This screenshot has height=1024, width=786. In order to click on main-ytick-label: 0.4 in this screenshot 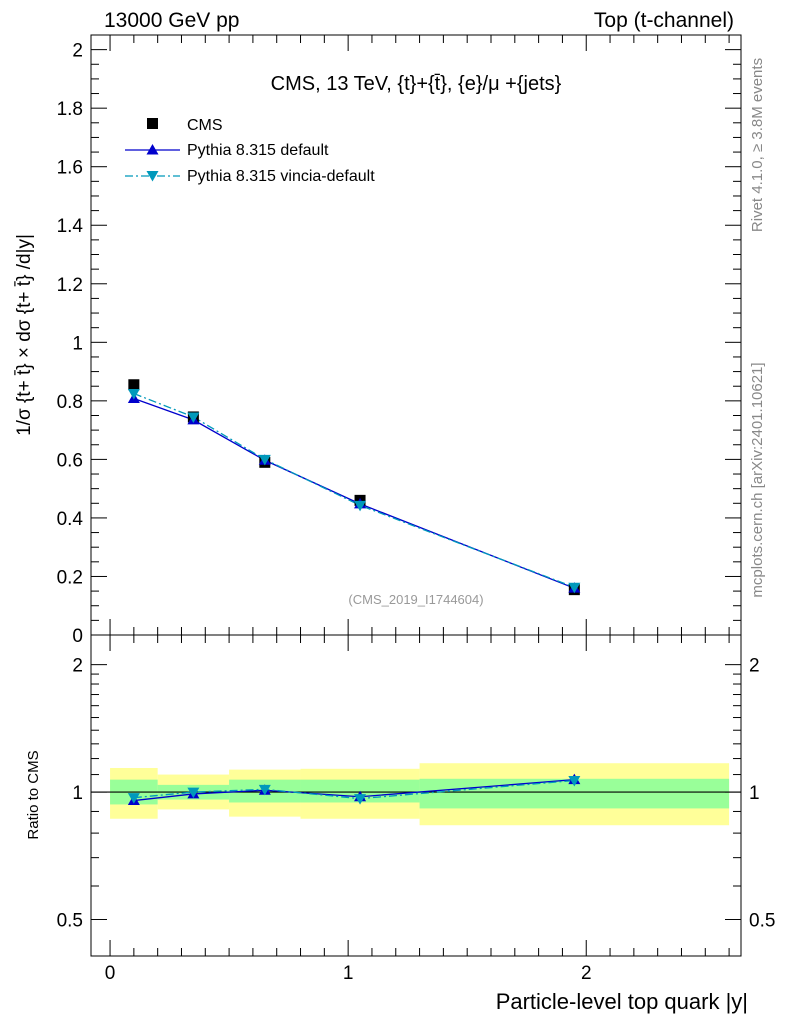, I will do `click(70, 519)`.